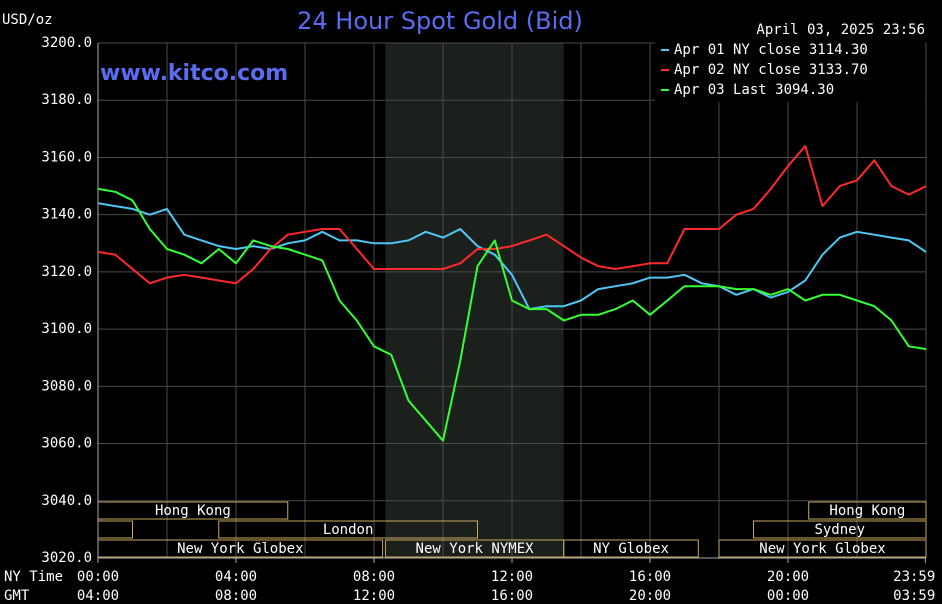 This screenshot has width=942, height=604. Describe the element at coordinates (788, 577) in the screenshot. I see `x-tick-label: 20:00` at that location.